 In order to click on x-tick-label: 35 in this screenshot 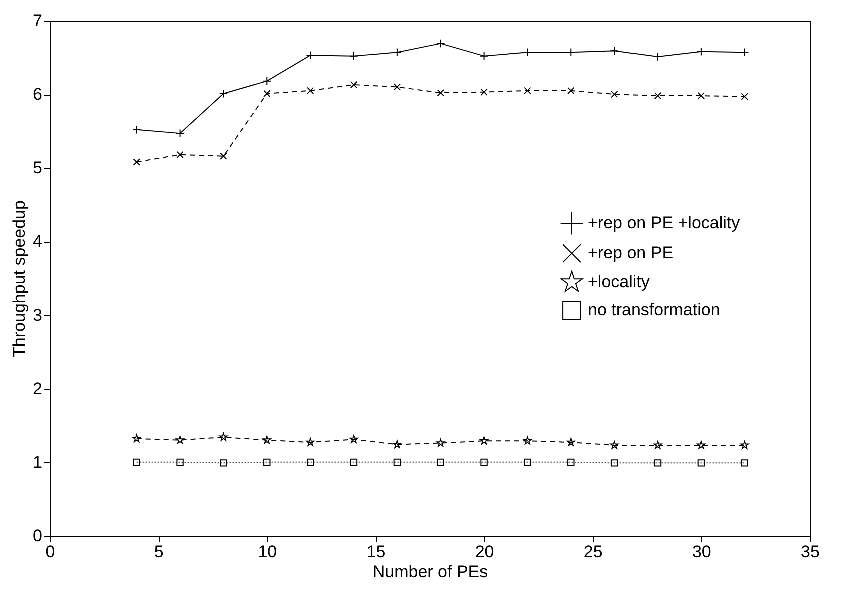, I will do `click(810, 552)`.